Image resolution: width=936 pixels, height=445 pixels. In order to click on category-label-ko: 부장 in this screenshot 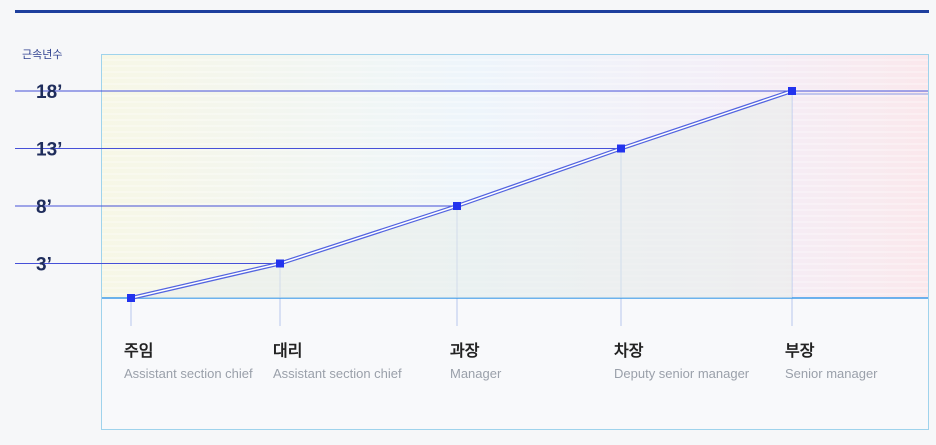, I will do `click(800, 351)`.